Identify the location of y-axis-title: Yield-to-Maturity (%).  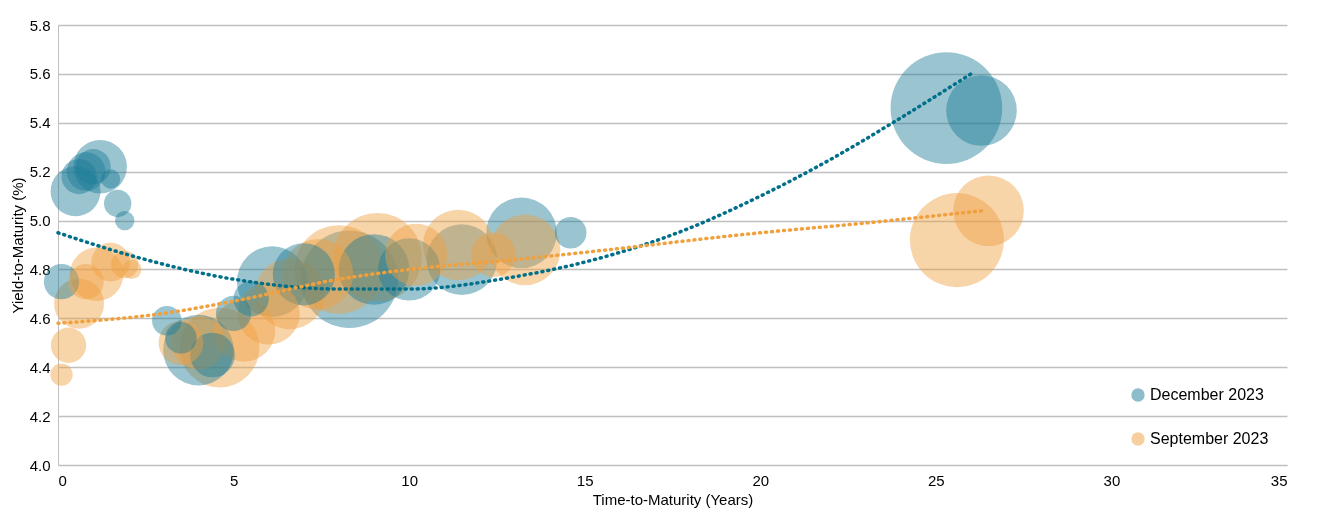
(17, 245).